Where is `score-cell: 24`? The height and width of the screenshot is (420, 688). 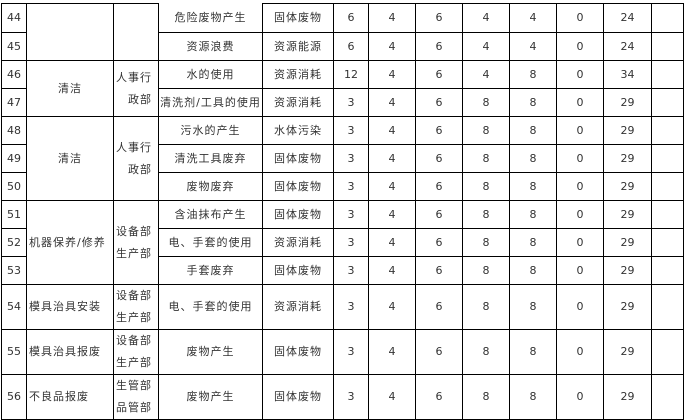 score-cell: 24 is located at coordinates (627, 18).